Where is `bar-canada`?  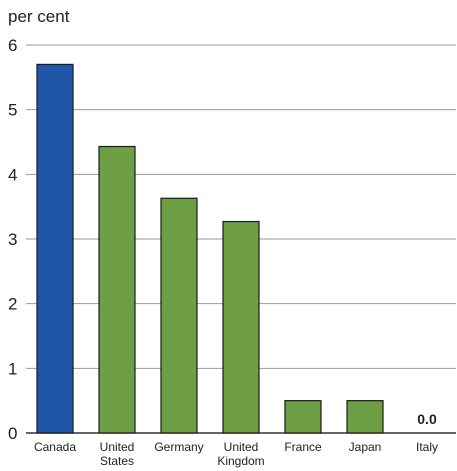
bar-canada is located at coordinates (55, 248).